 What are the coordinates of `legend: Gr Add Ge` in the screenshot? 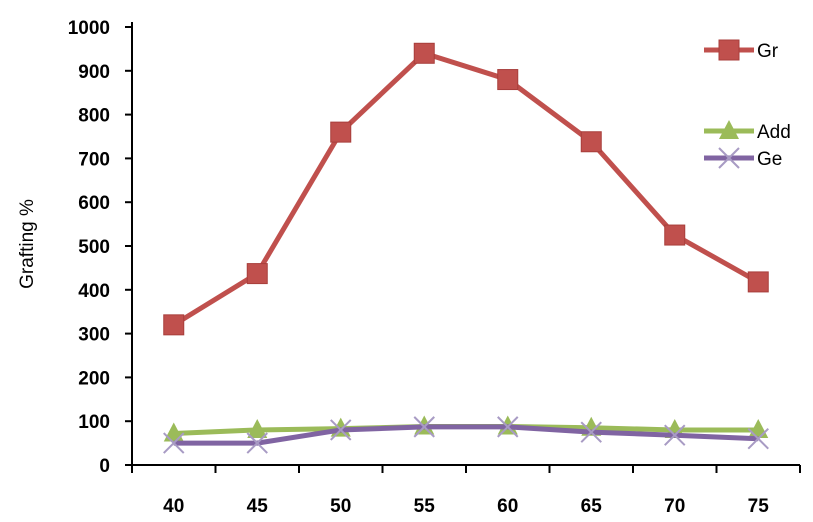 It's located at (747, 104).